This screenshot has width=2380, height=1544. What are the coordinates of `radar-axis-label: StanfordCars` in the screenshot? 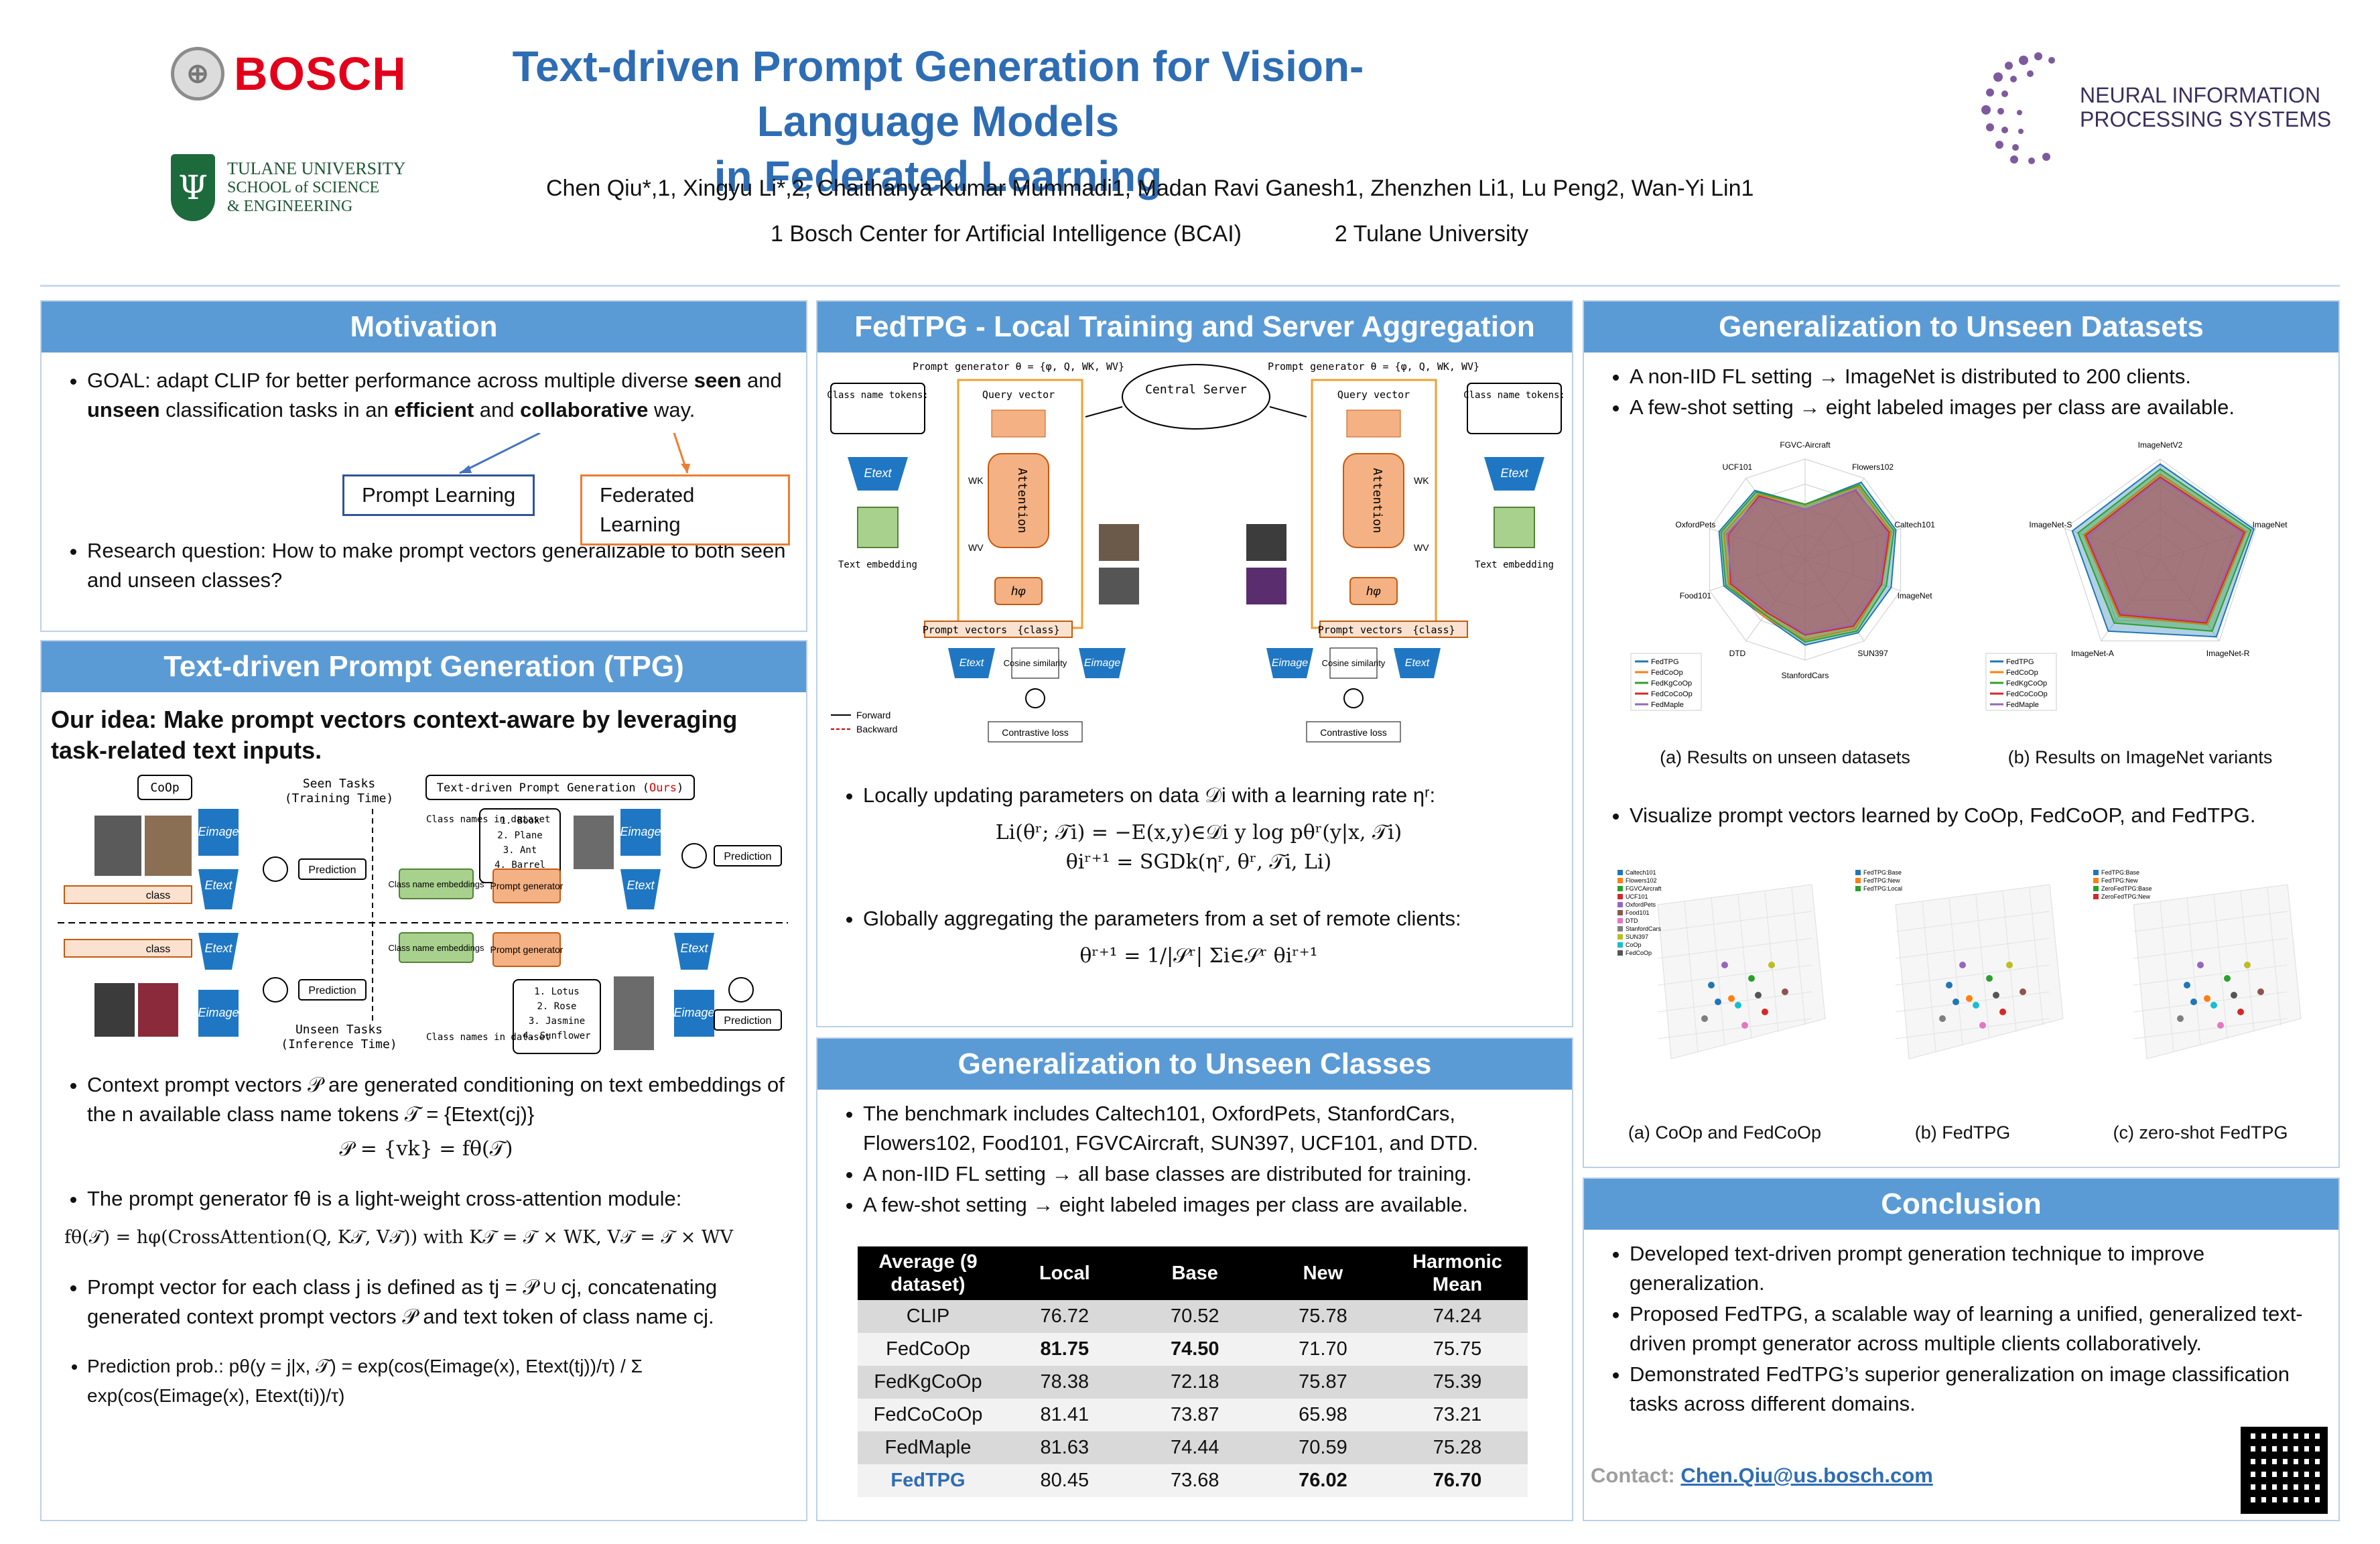 It's located at (1805, 675).